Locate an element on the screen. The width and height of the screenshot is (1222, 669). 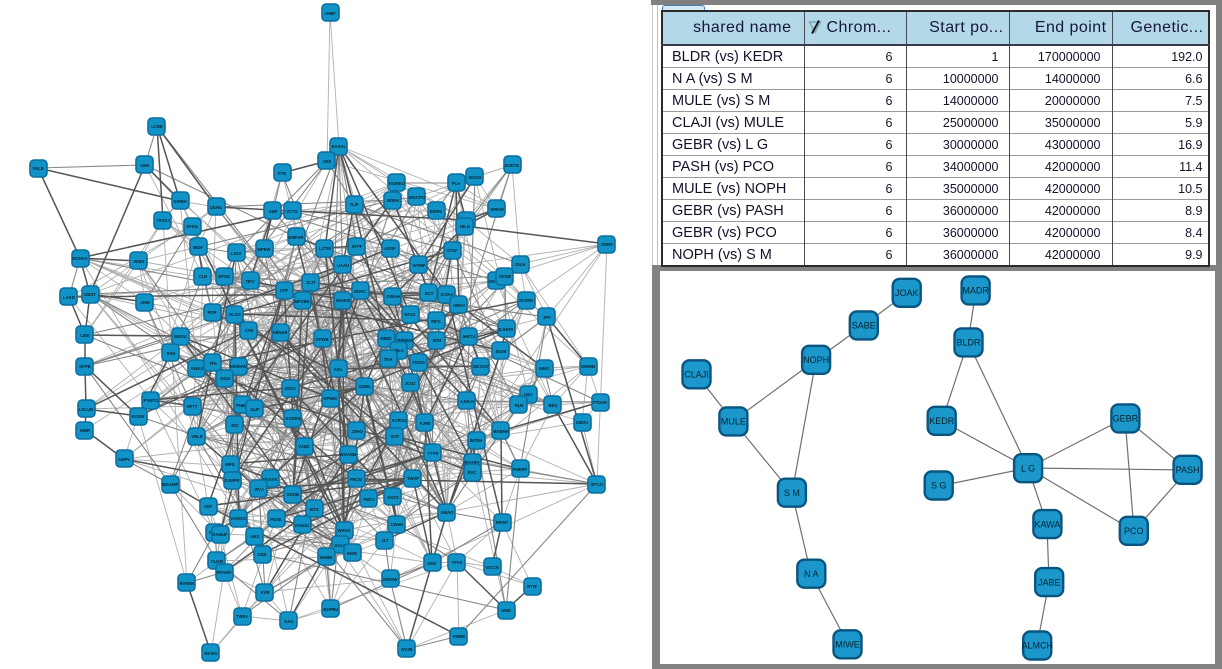
svg-text: MIWE is located at coordinates (847, 645).